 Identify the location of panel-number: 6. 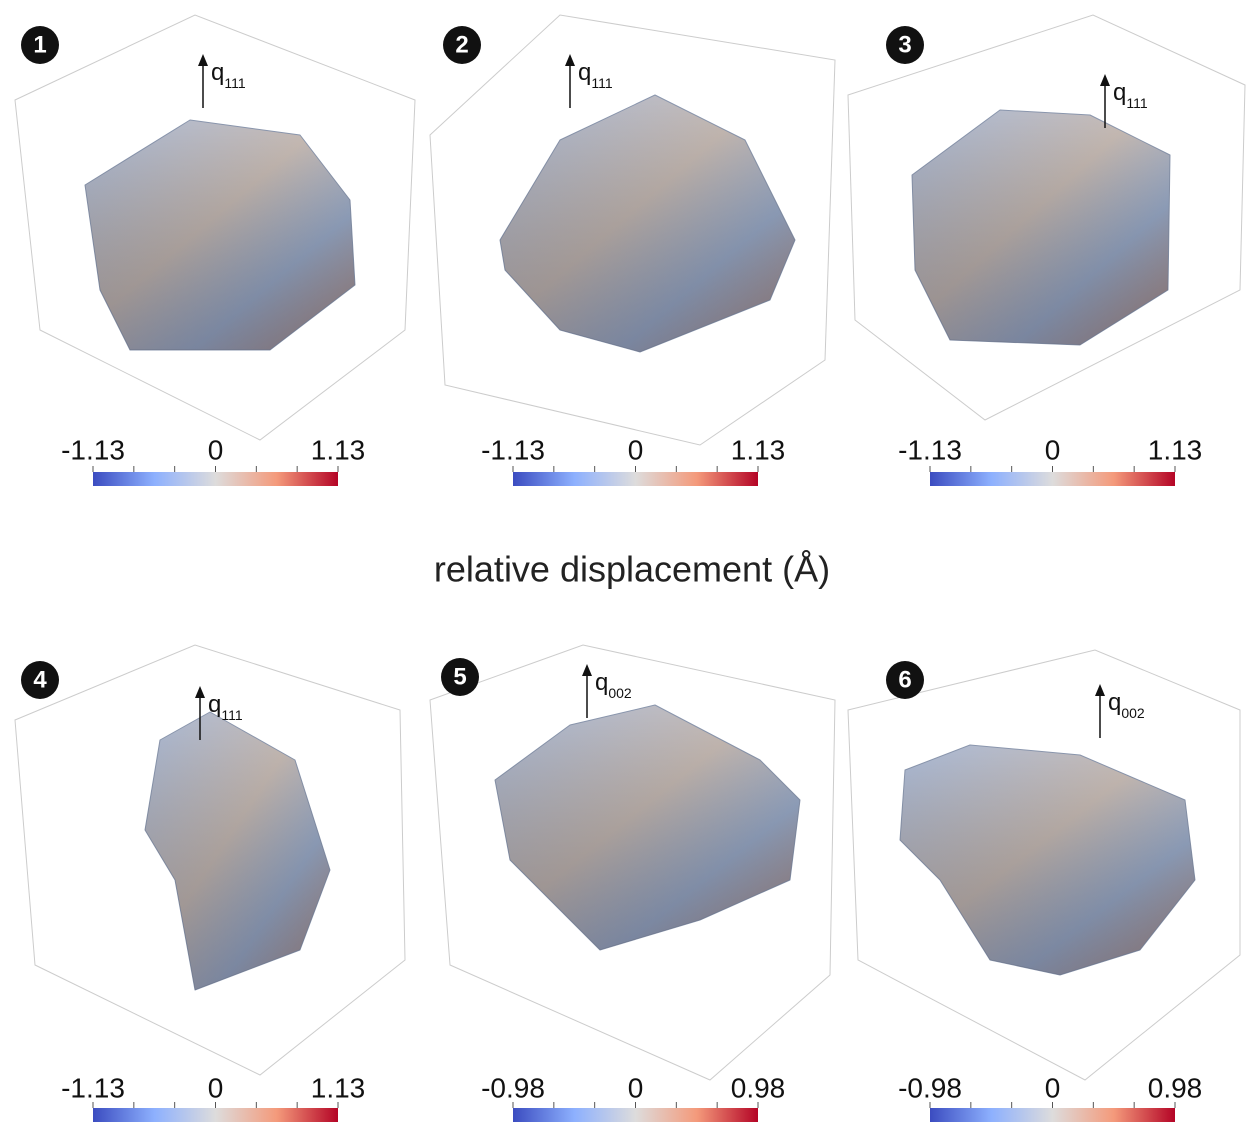
(904, 679).